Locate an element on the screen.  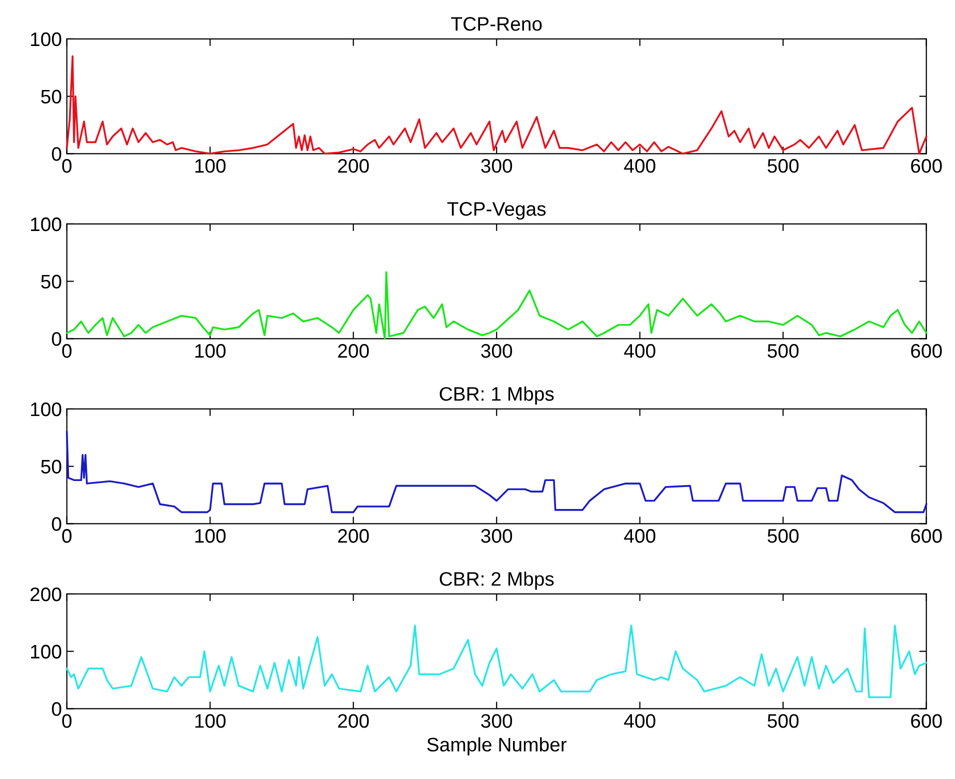
x-axis-title: Sample Number is located at coordinates (497, 746).